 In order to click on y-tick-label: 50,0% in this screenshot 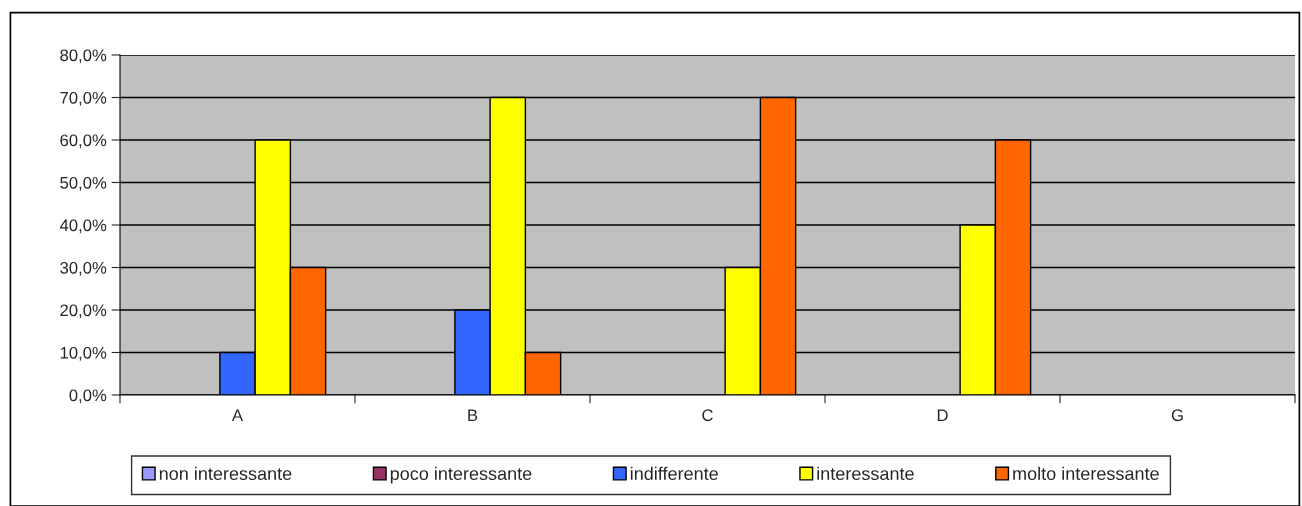, I will do `click(83, 183)`.